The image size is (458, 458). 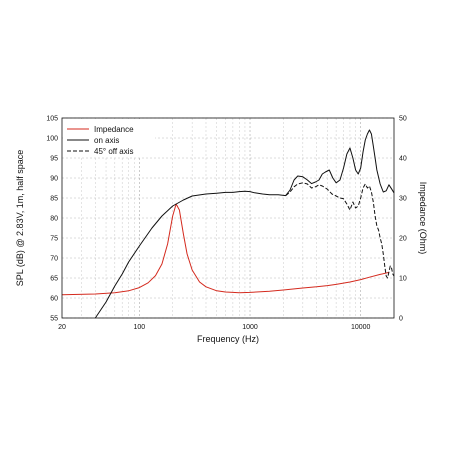 What do you see at coordinates (54, 159) in the screenshot?
I see `y-tick-label-left: 95` at bounding box center [54, 159].